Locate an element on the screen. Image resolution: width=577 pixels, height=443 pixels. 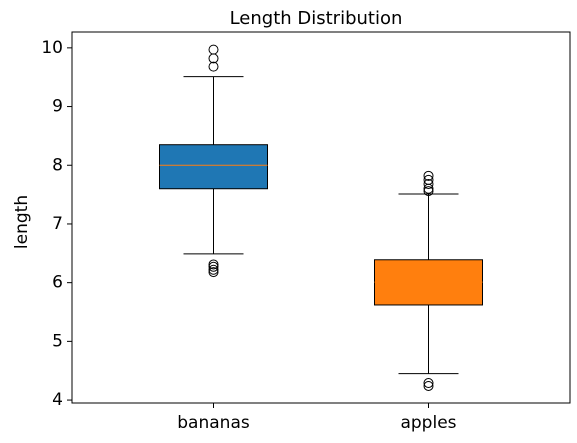
y-tick-label: 4 is located at coordinates (57, 400).